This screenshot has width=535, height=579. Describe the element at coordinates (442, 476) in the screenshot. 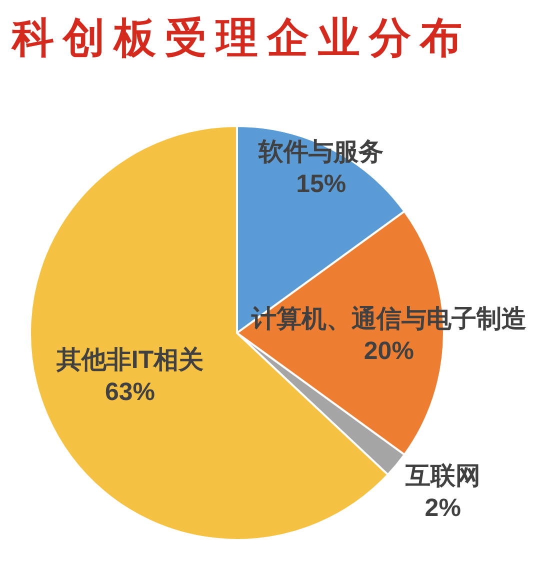

I see `slice-label: 互联网` at that location.